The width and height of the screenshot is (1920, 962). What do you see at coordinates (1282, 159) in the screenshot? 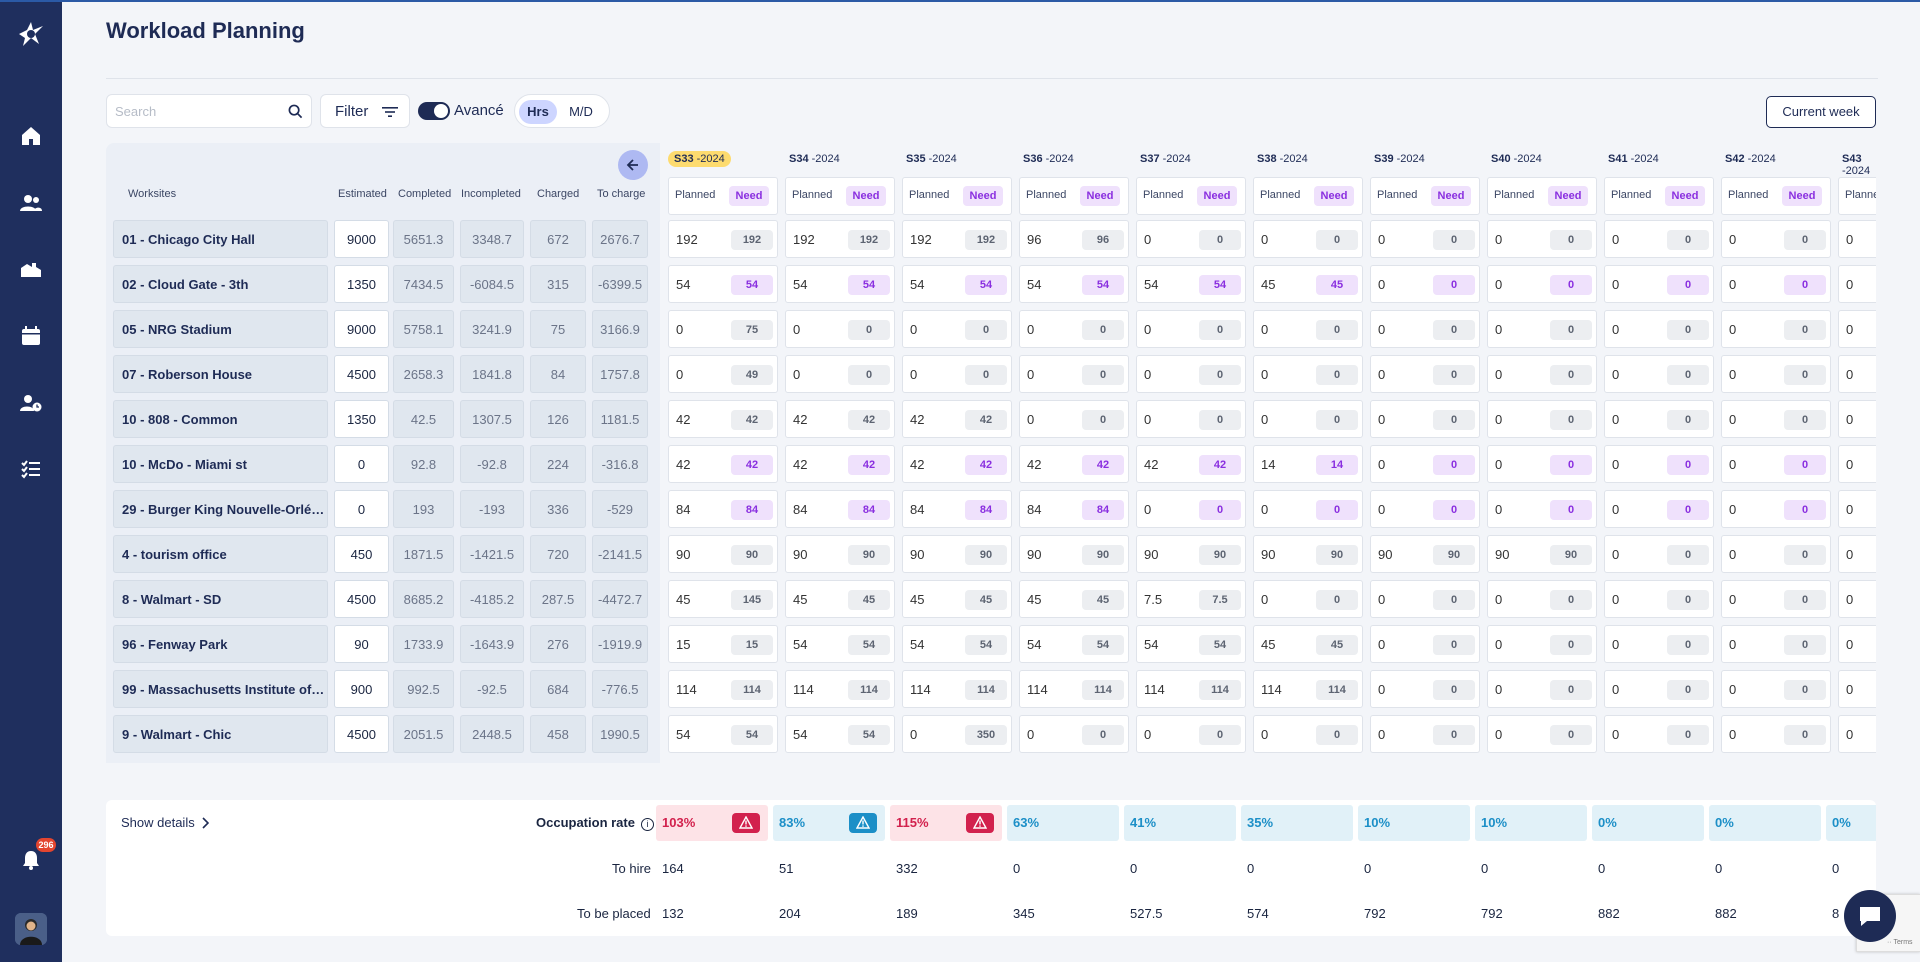
I see `week-header: S38 -2024` at bounding box center [1282, 159].